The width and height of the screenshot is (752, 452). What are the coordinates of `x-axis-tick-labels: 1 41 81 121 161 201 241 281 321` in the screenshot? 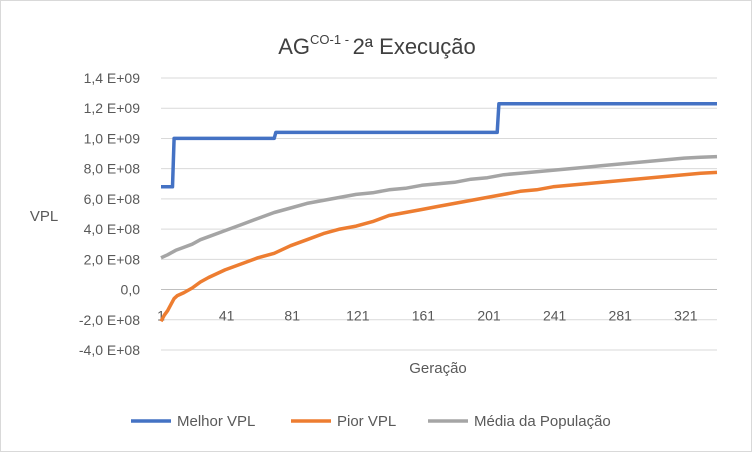 It's located at (427, 316).